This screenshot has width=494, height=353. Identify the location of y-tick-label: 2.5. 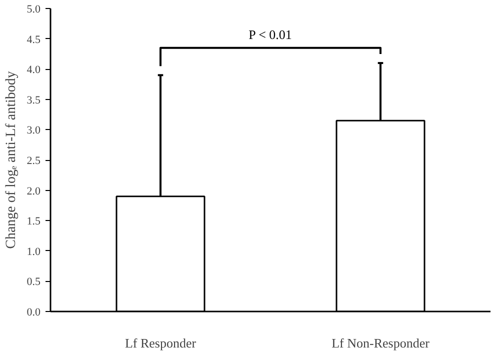
(33, 161).